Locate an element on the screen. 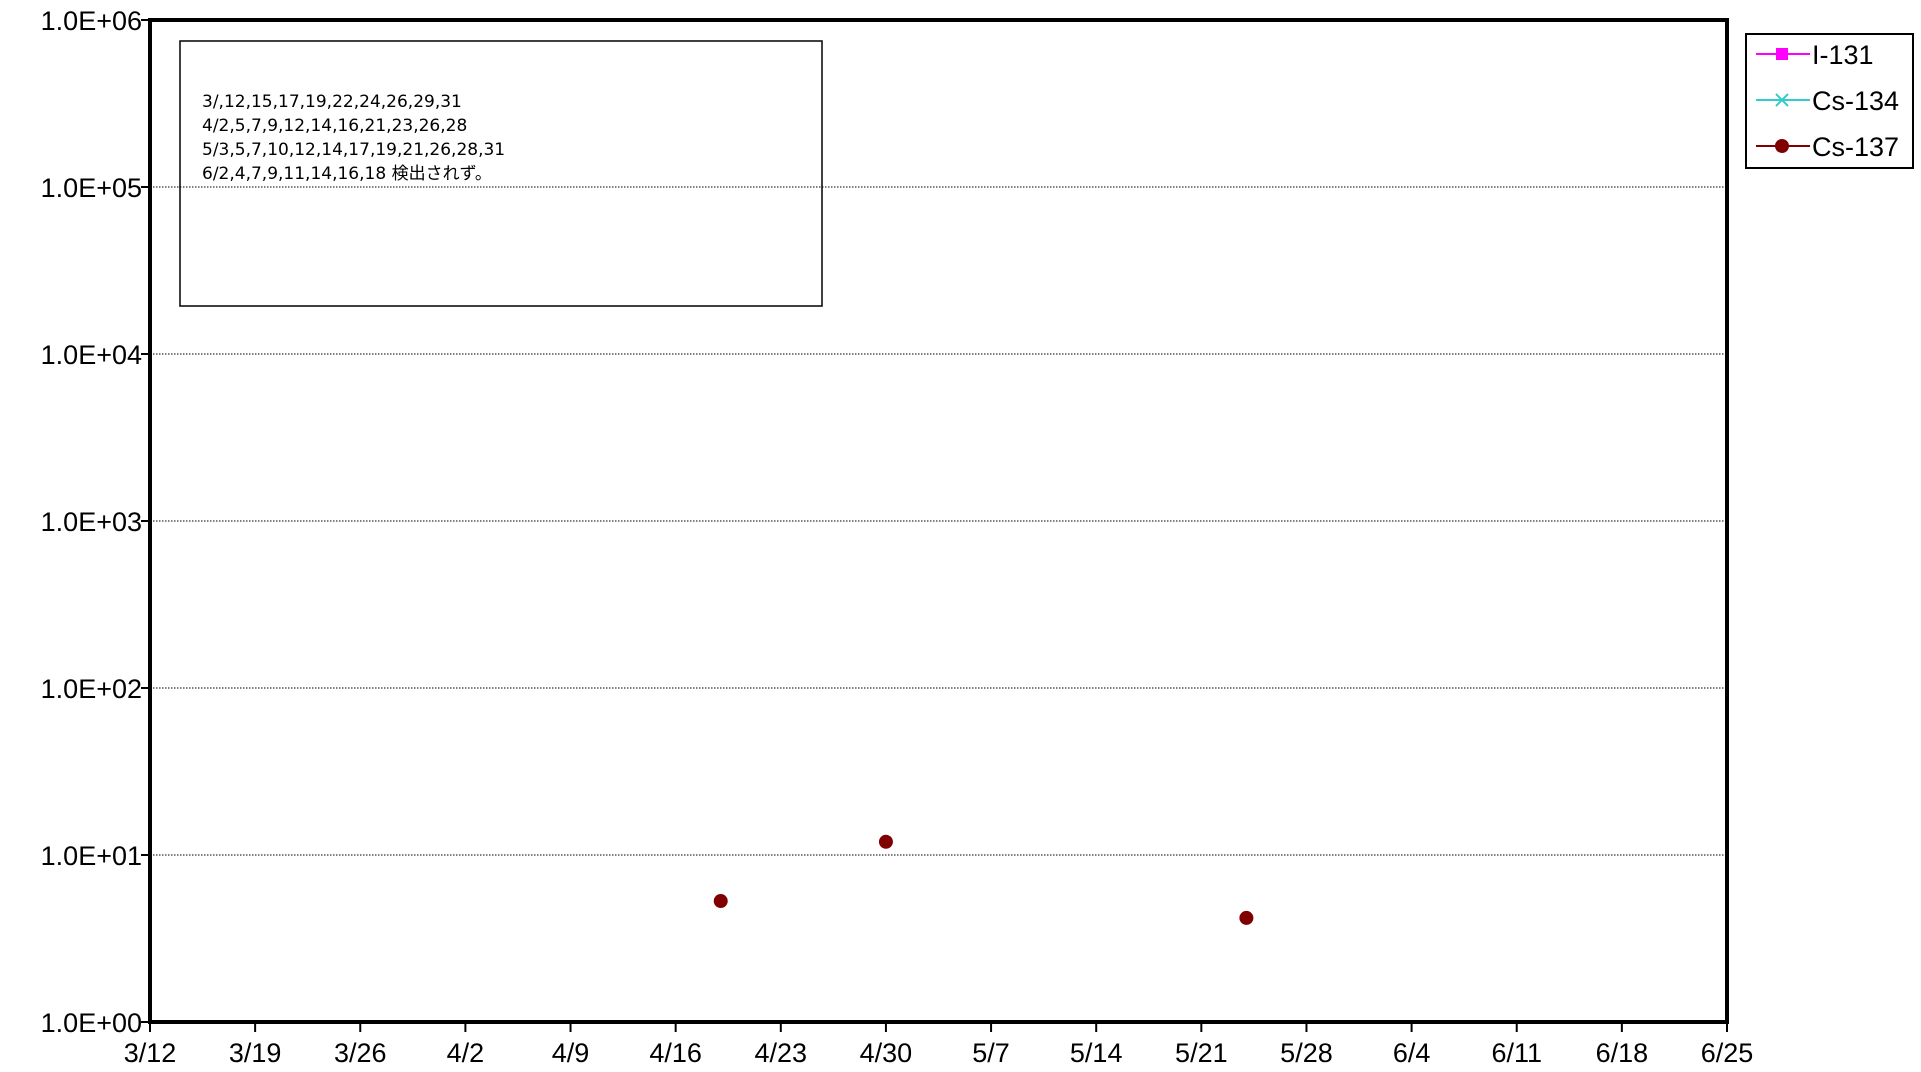 This screenshot has height=1072, width=1921. x-tick-label: 5/28 is located at coordinates (1306, 1053).